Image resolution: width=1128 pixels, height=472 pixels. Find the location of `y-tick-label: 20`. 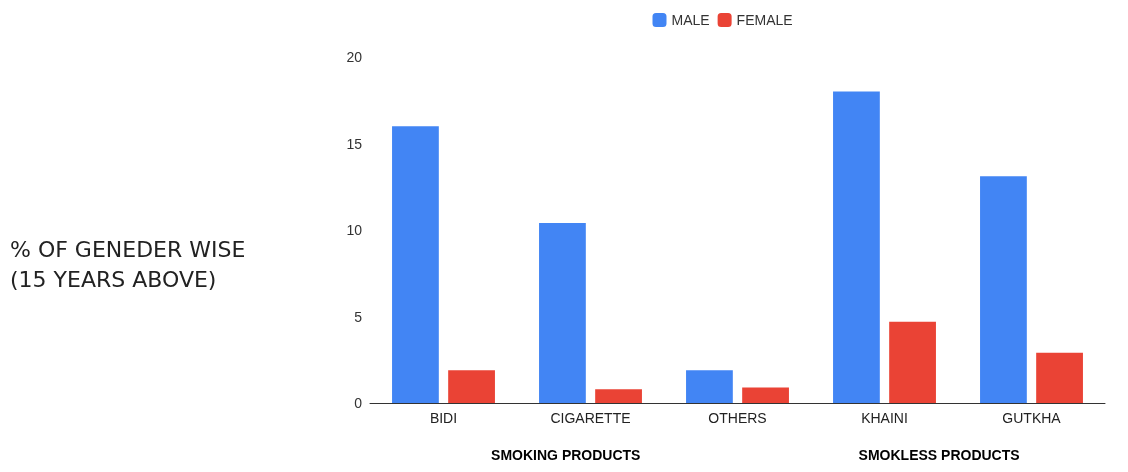

y-tick-label: 20 is located at coordinates (354, 57).